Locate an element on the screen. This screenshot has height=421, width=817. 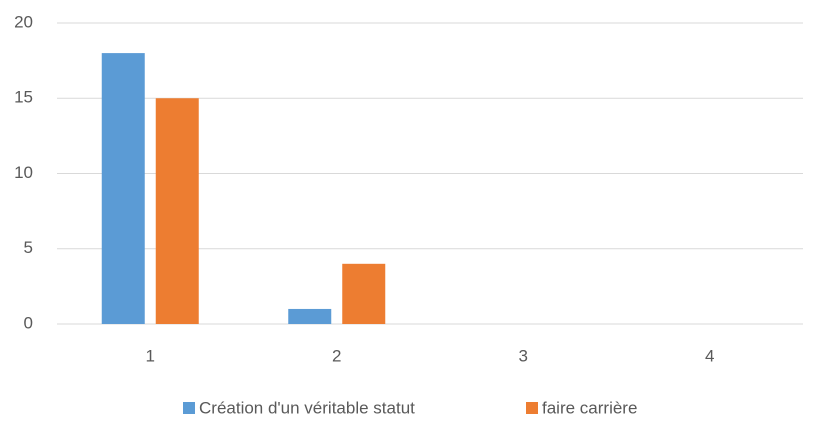
y-tick-label: 5 is located at coordinates (28, 247).